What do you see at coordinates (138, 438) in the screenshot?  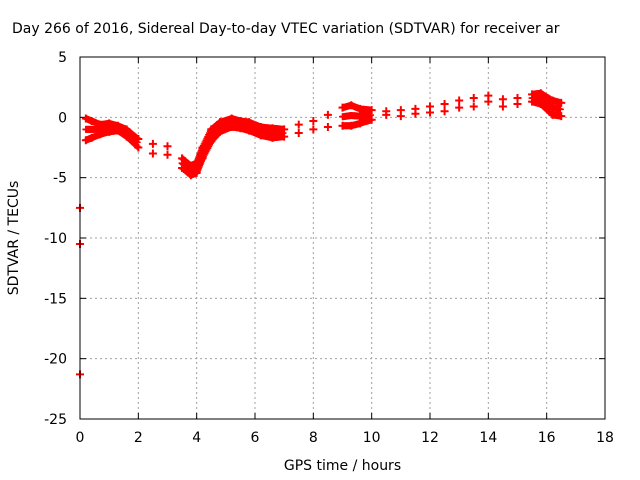 I see `x-tick-label: 2` at bounding box center [138, 438].